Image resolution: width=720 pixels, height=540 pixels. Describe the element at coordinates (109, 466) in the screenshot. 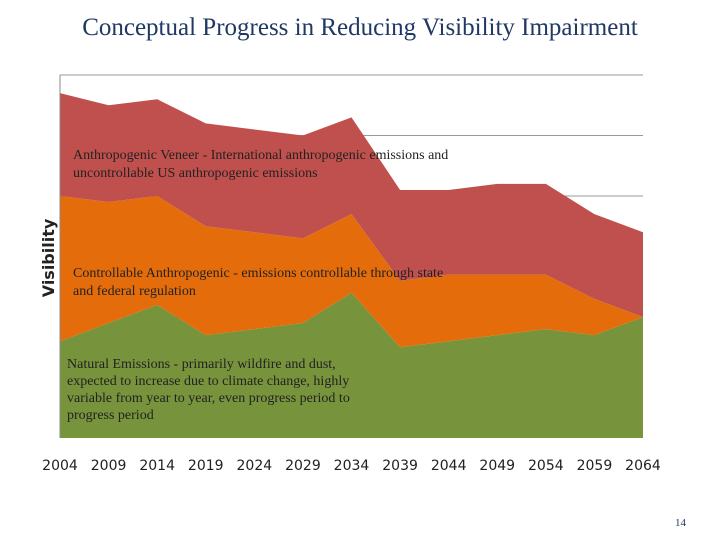

I see `x-tick-label: 2009` at that location.